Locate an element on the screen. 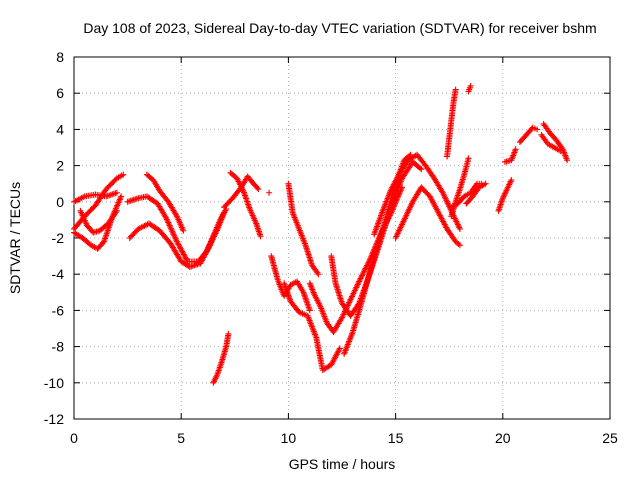 The height and width of the screenshot is (480, 640). series-PRN-t is located at coordinates (451, 123).